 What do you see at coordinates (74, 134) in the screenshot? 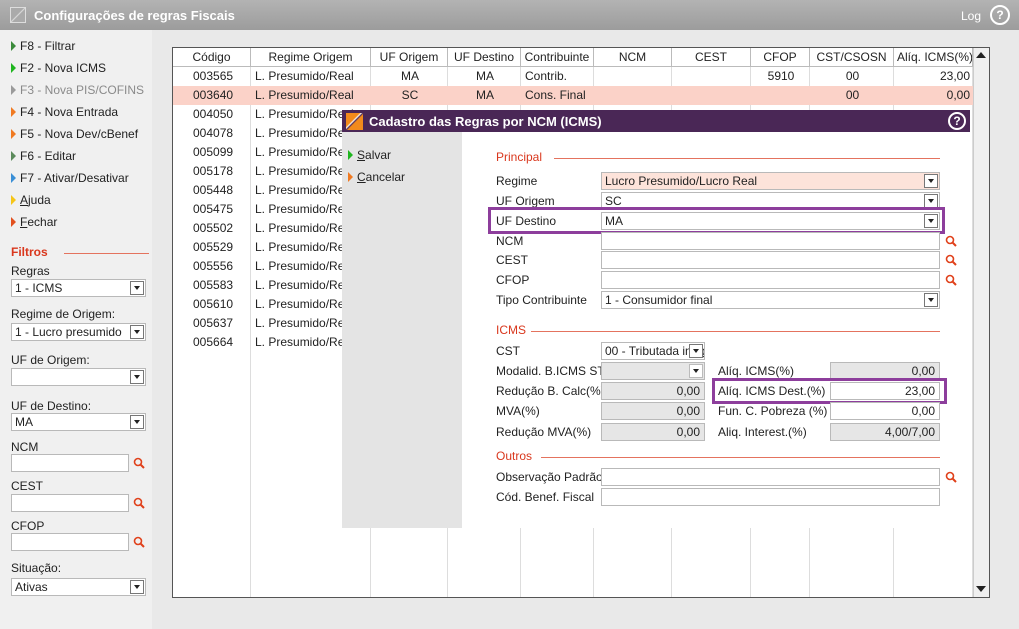
I see `menu-item: F5 - Nova Dev/cBenef` at bounding box center [74, 134].